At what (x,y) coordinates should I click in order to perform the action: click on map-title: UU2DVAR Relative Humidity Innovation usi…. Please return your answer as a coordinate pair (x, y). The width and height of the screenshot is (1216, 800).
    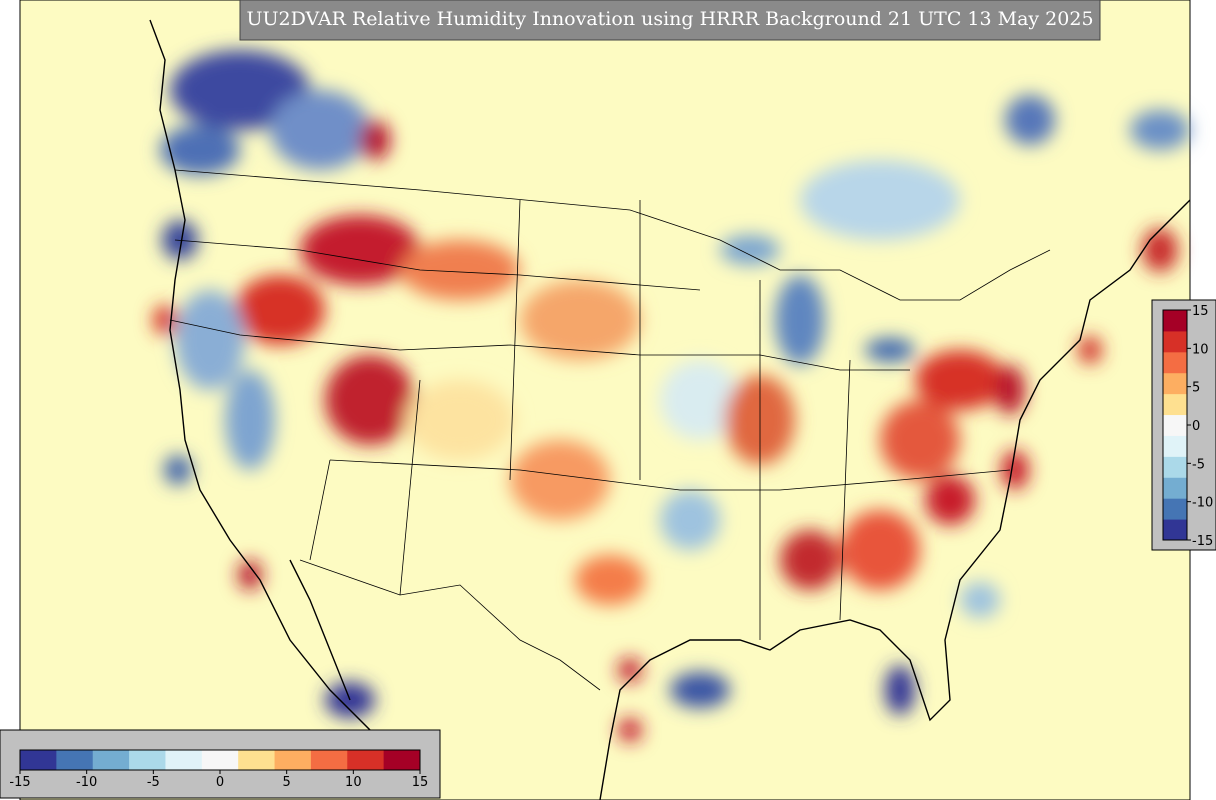
    Looking at the image, I should click on (669, 19).